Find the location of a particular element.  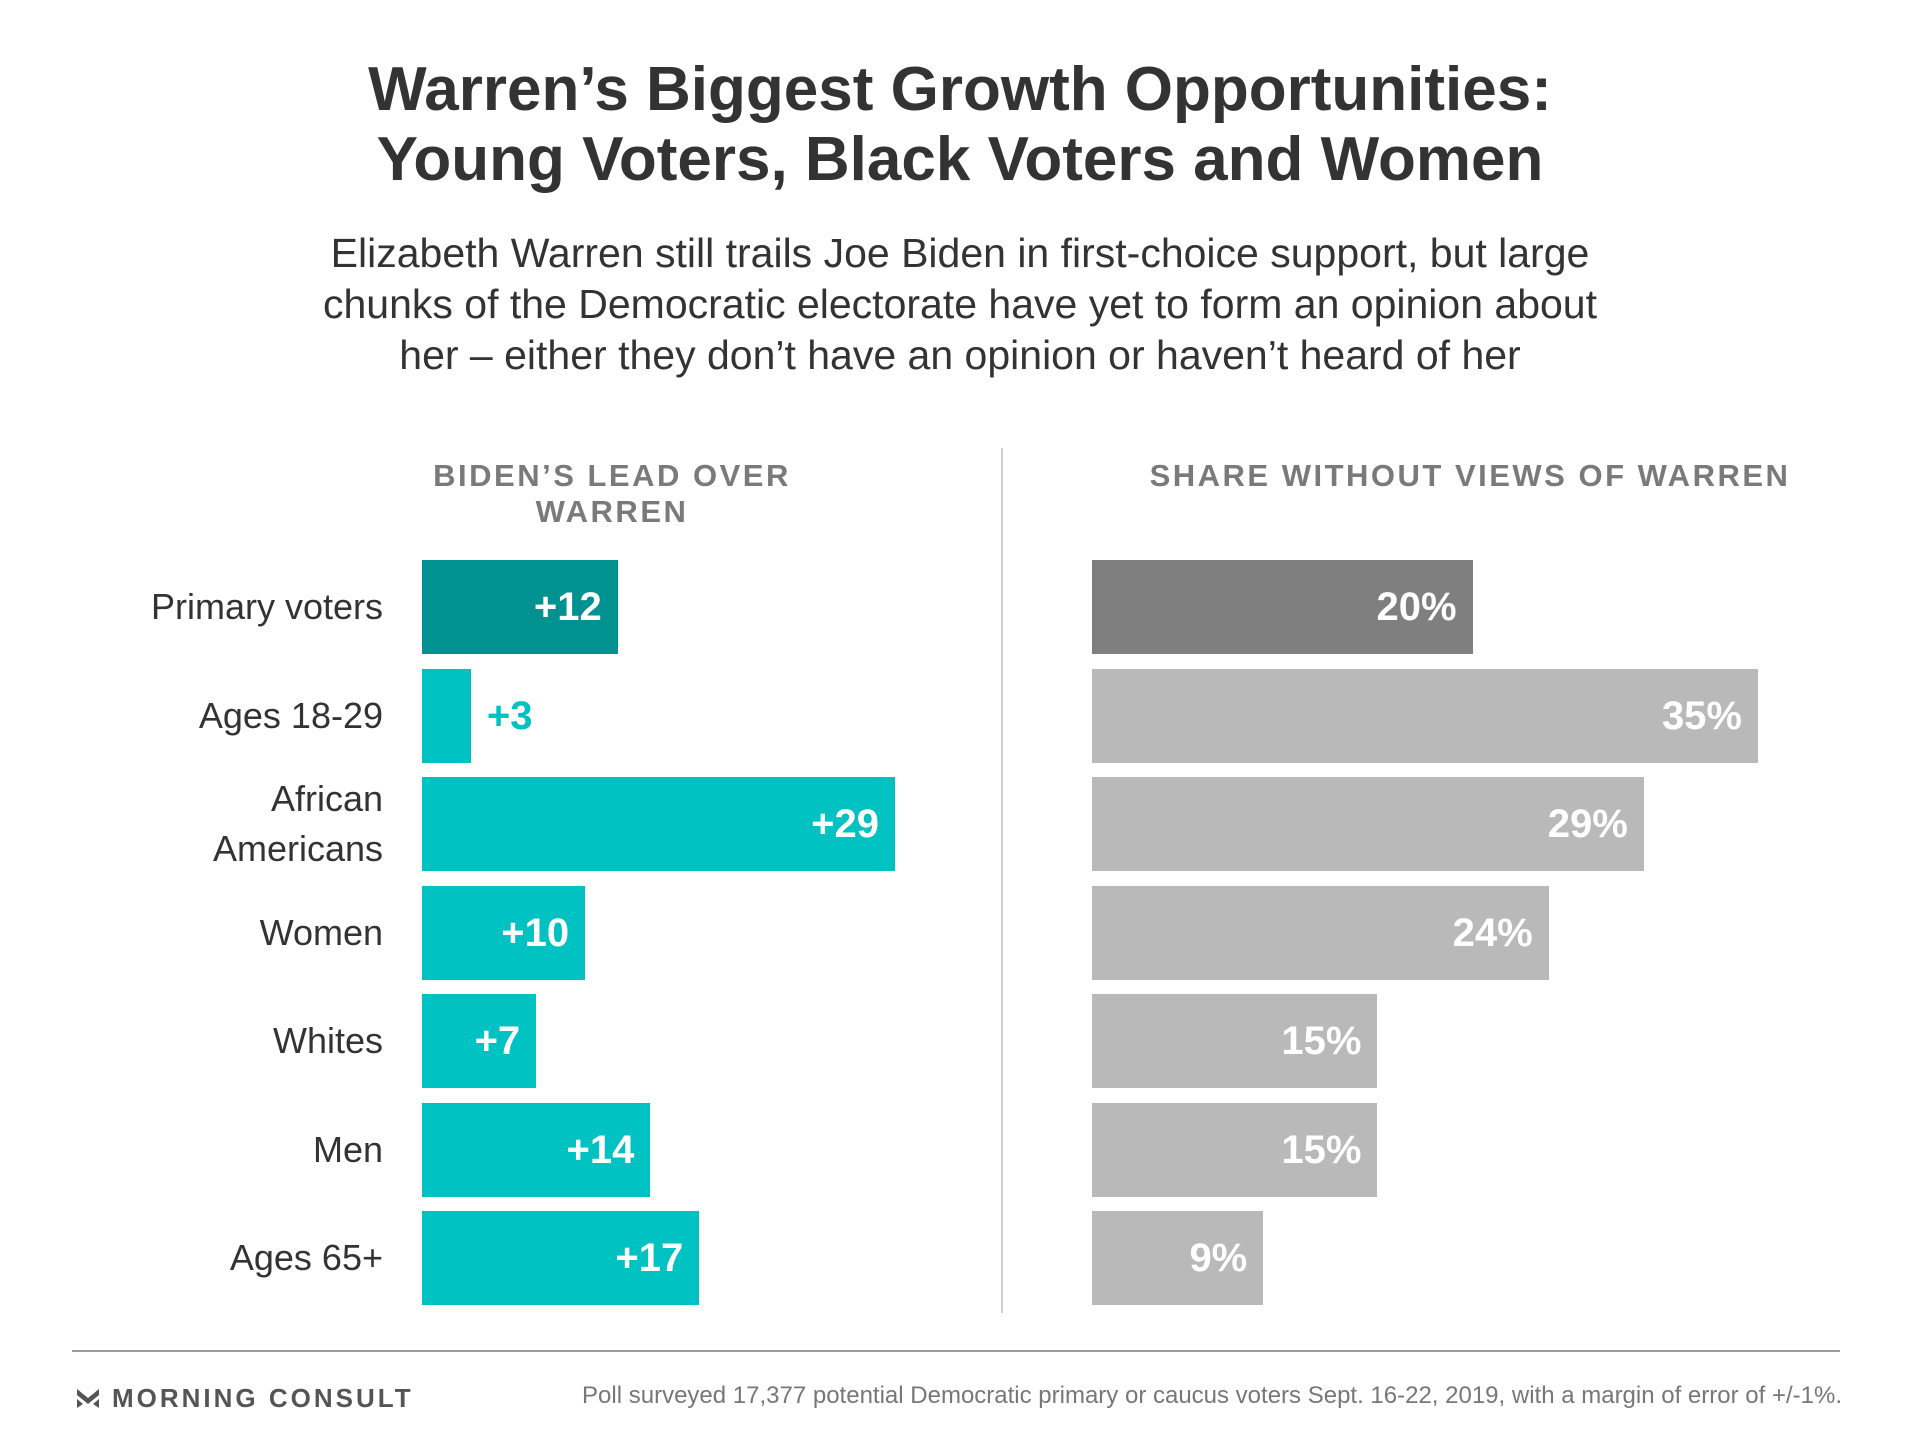

lead-value-label: +29 is located at coordinates (845, 824).